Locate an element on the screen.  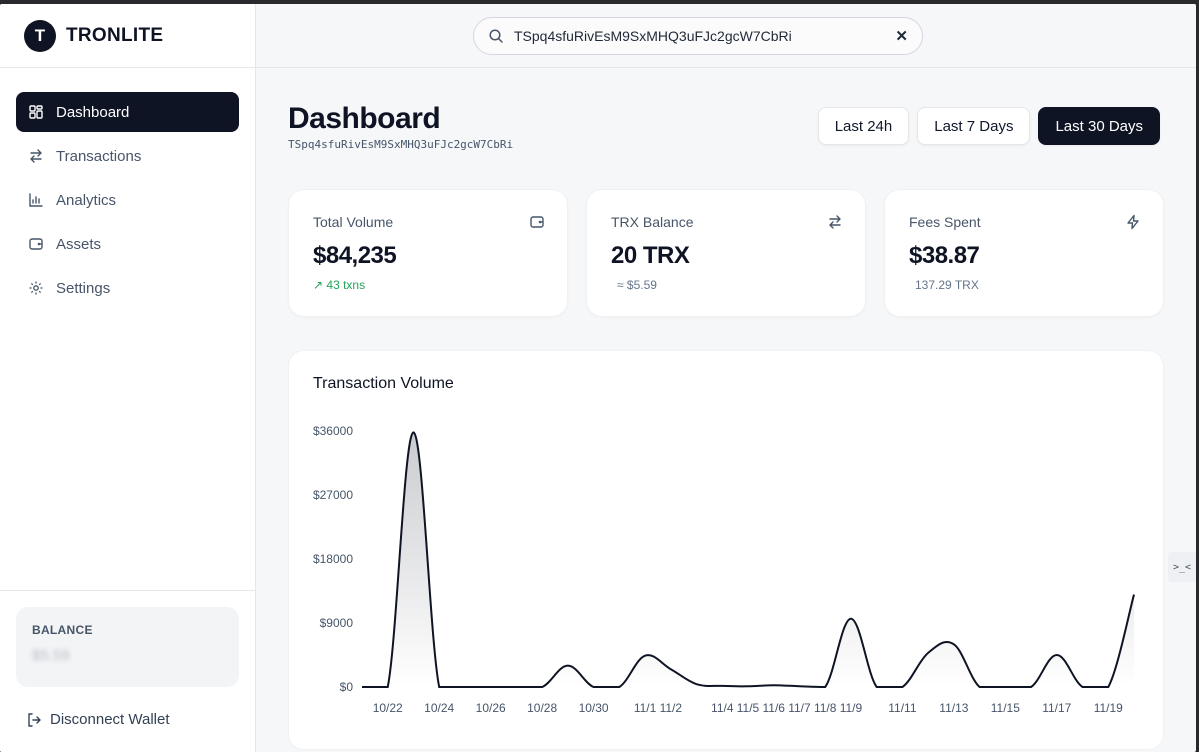
chart-point-10/24 is located at coordinates (439, 687).